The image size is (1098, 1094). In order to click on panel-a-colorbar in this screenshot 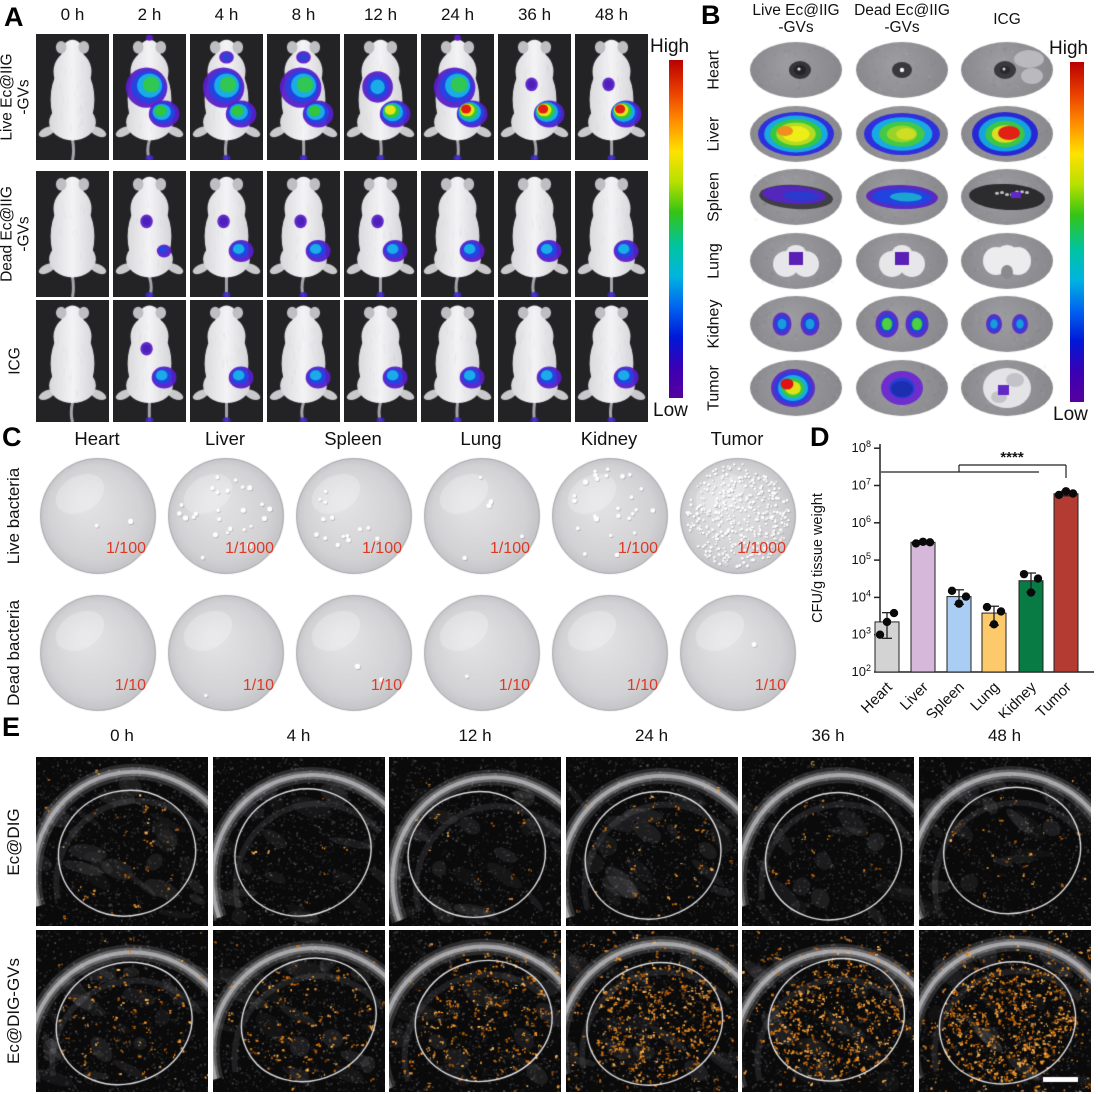, I will do `click(676, 229)`.